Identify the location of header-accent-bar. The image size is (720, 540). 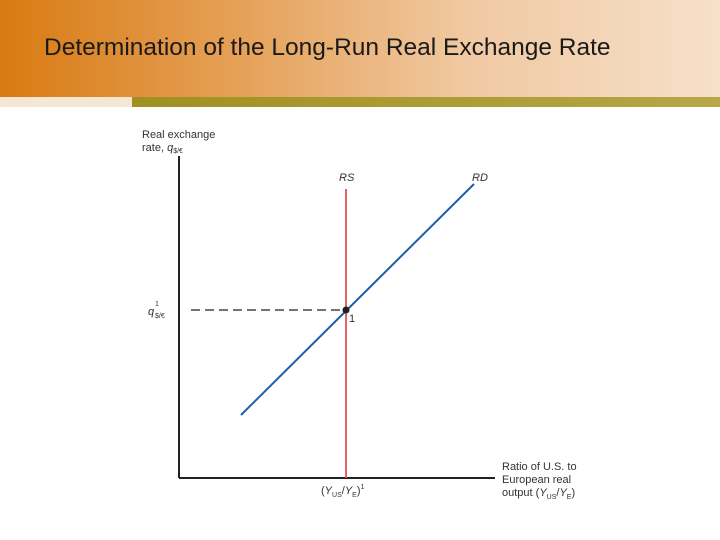
(426, 102).